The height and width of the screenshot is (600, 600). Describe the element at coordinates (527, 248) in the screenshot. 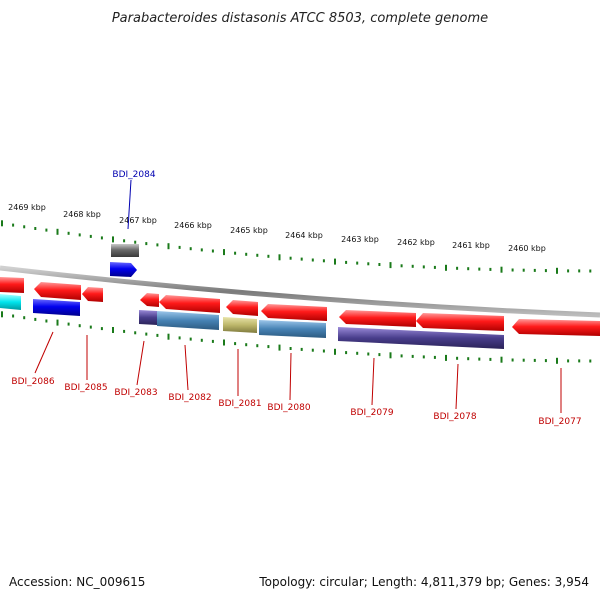

I see `scale-label: 2460 kbp` at that location.